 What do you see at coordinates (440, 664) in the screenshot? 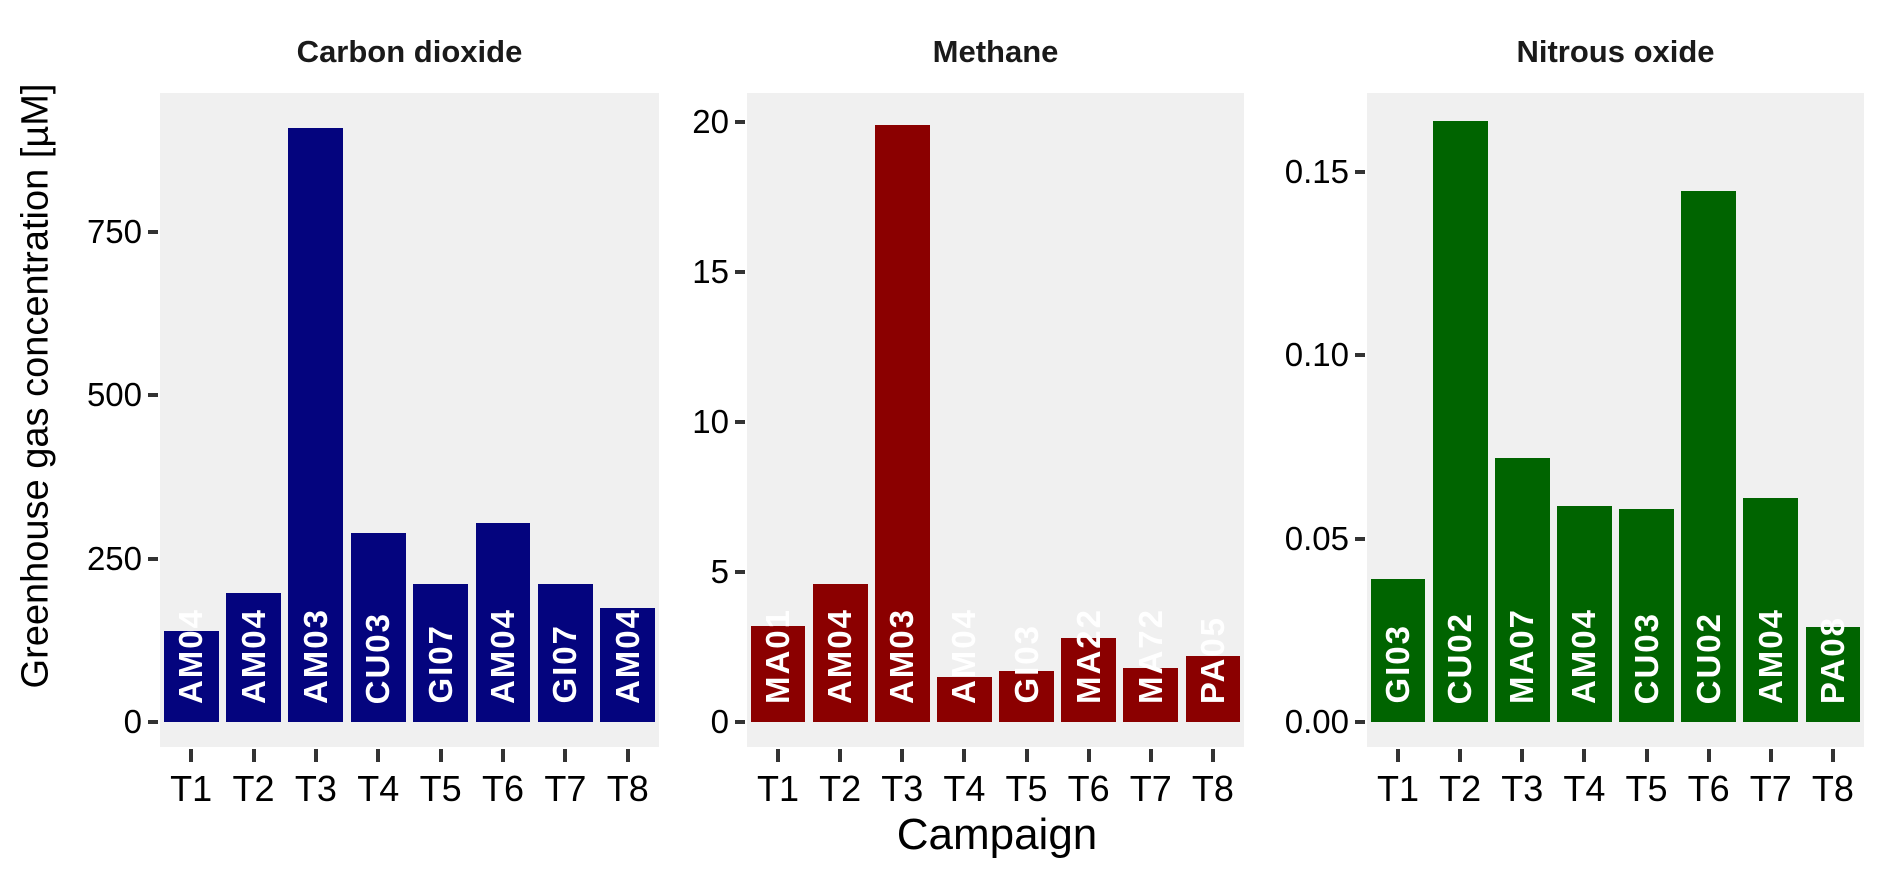
I see `bar-label-carbon-dioxide-T5: GI07` at bounding box center [440, 664].